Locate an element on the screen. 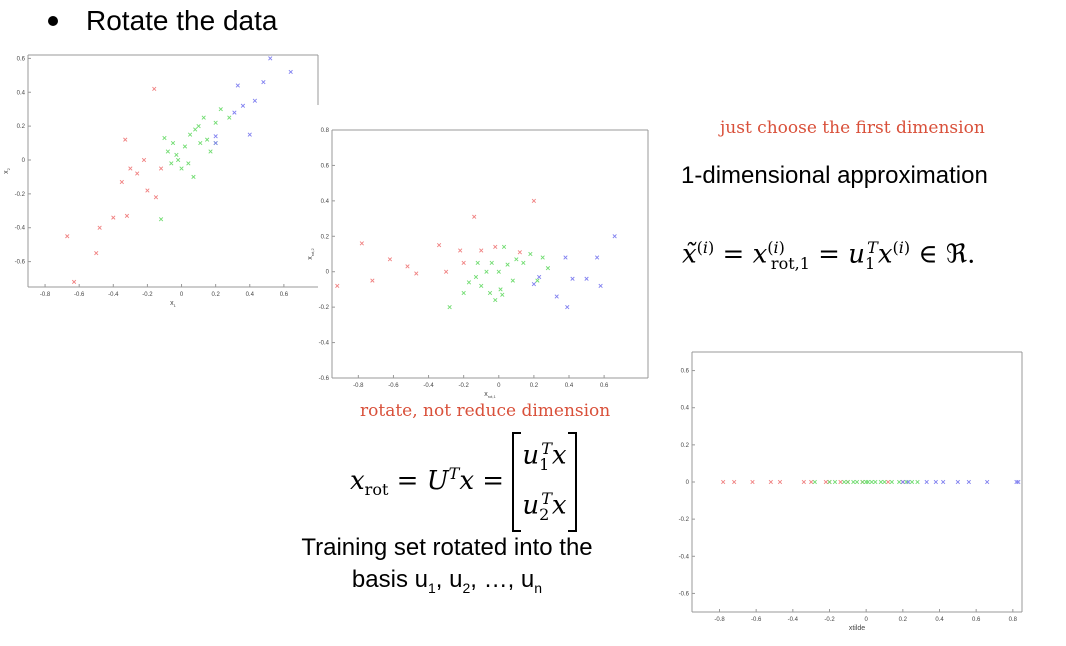 The height and width of the screenshot is (646, 1066). x-tick-label: 0.4 is located at coordinates (569, 386).